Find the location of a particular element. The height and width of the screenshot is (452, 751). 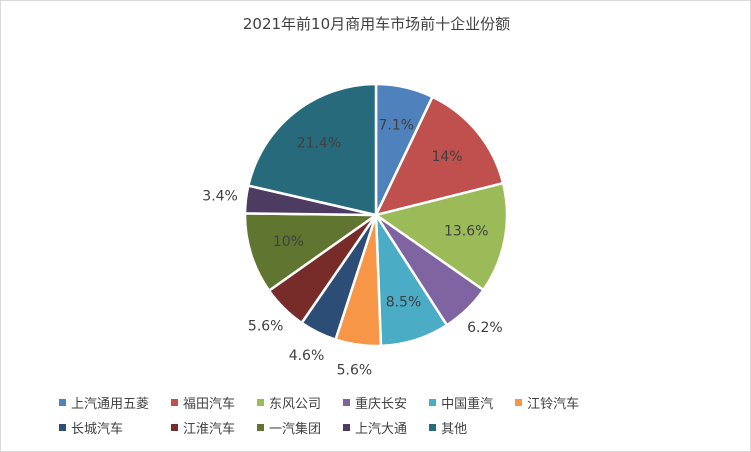

legend-item-1: 上汽通用五菱 is located at coordinates (104, 402).